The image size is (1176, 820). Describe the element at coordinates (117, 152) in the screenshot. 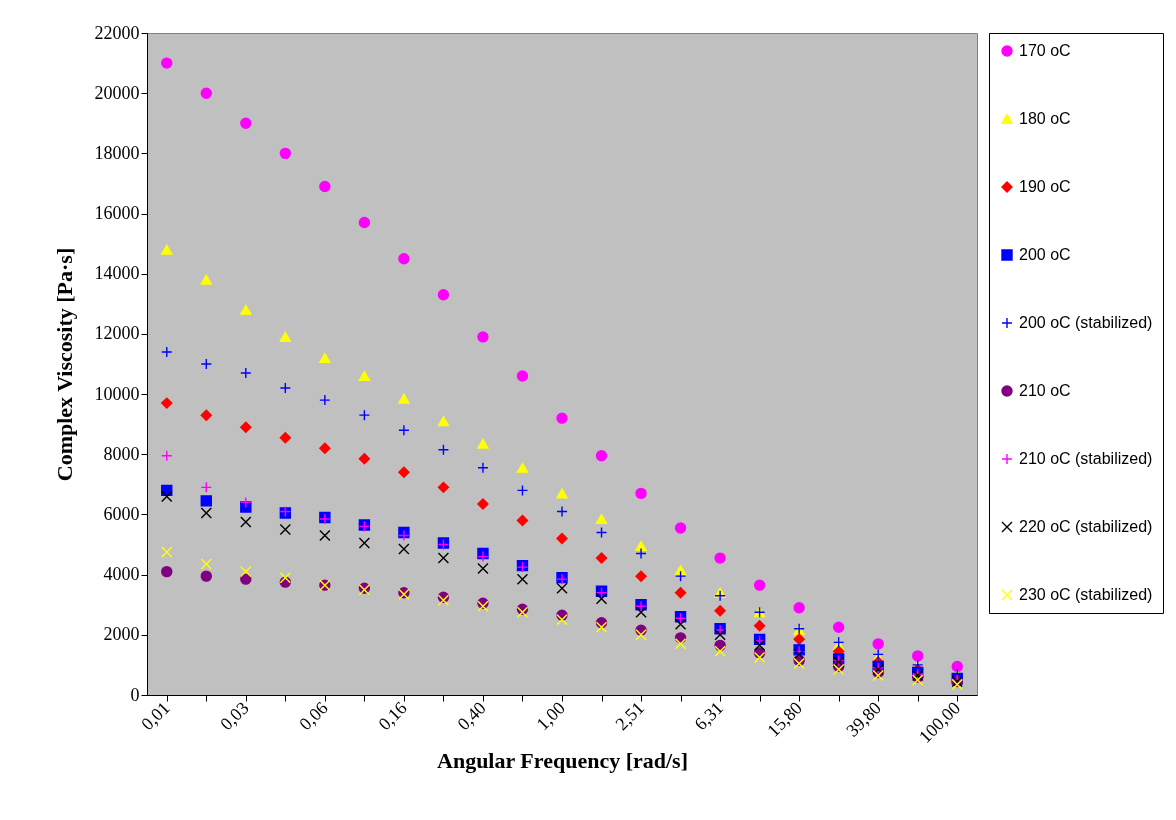

I see `y-tick-label: 18000` at that location.